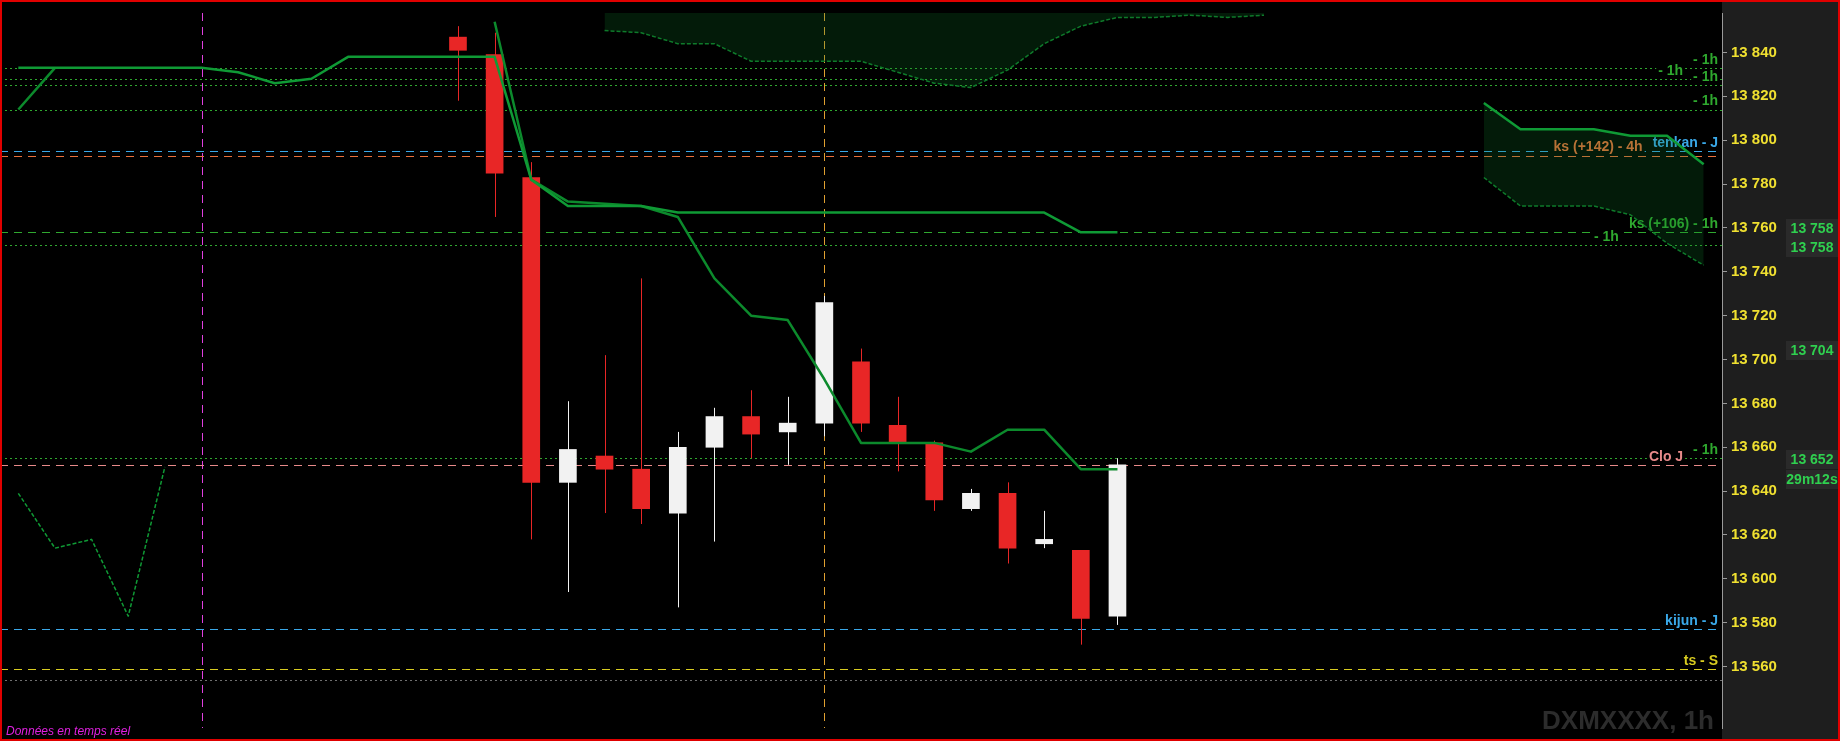 Image resolution: width=1840 pixels, height=741 pixels. Describe the element at coordinates (68, 731) in the screenshot. I see `annotation: Données en temps réel` at that location.